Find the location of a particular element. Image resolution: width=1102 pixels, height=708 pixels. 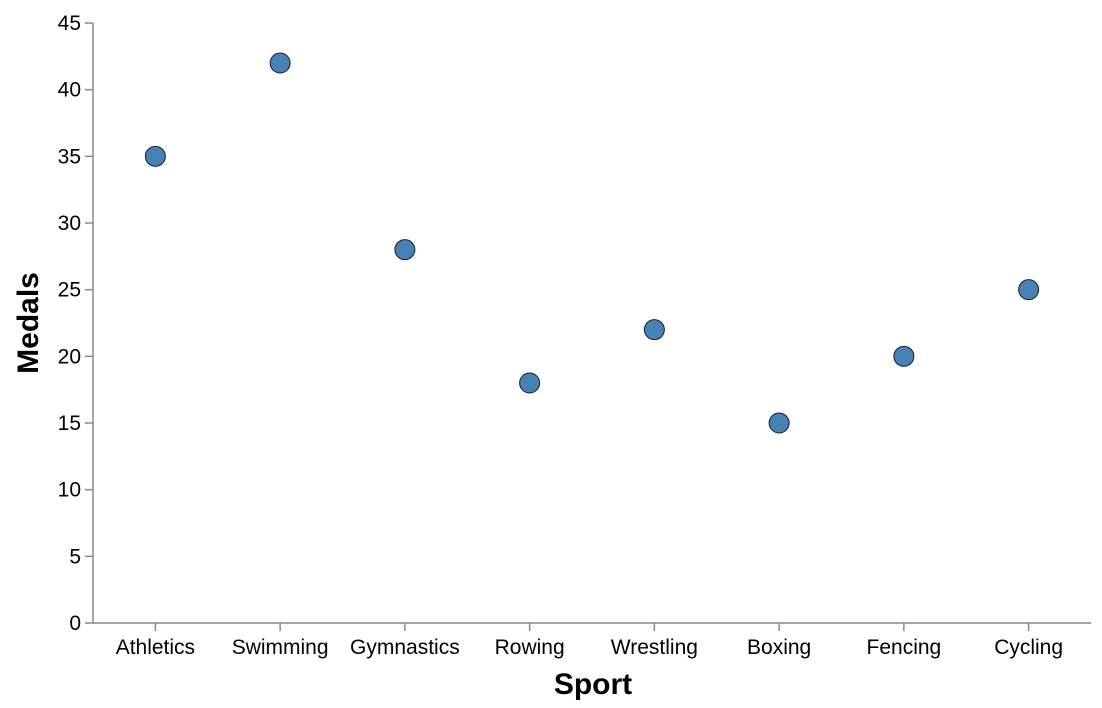

y-tick-label: 5 is located at coordinates (75, 556).